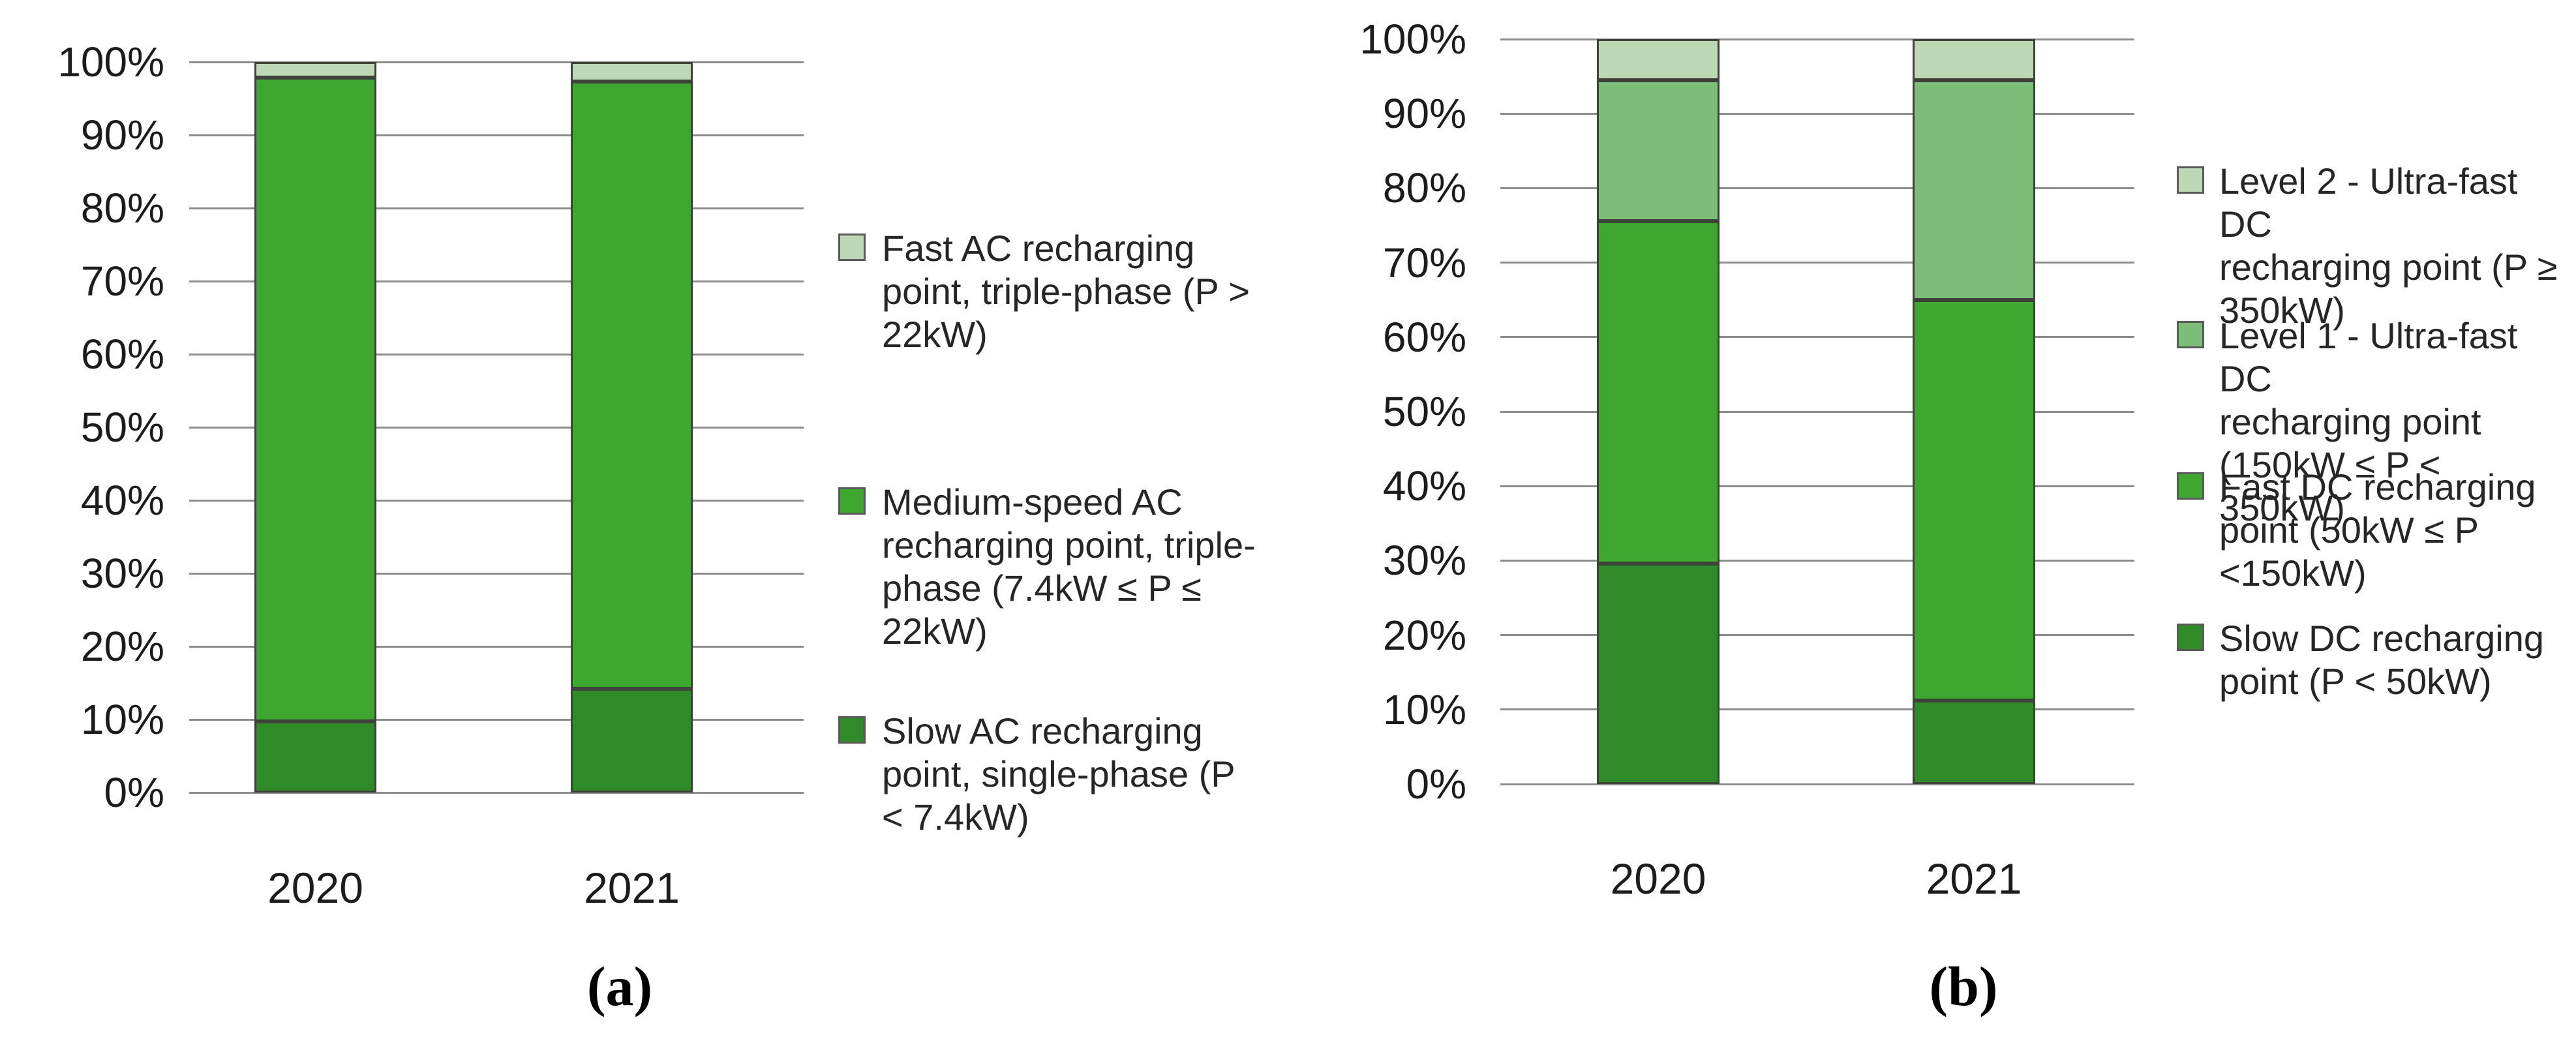 This screenshot has height=1043, width=2576. What do you see at coordinates (2381, 660) in the screenshot?
I see `legend-label: Slow DC recharging point (P < 50kW)` at bounding box center [2381, 660].